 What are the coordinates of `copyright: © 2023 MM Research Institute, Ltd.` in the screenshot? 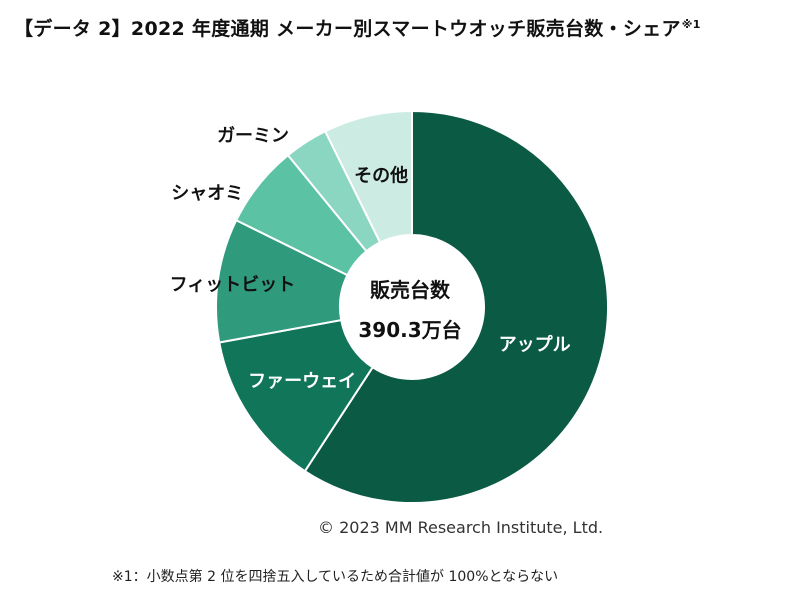 It's located at (461, 527).